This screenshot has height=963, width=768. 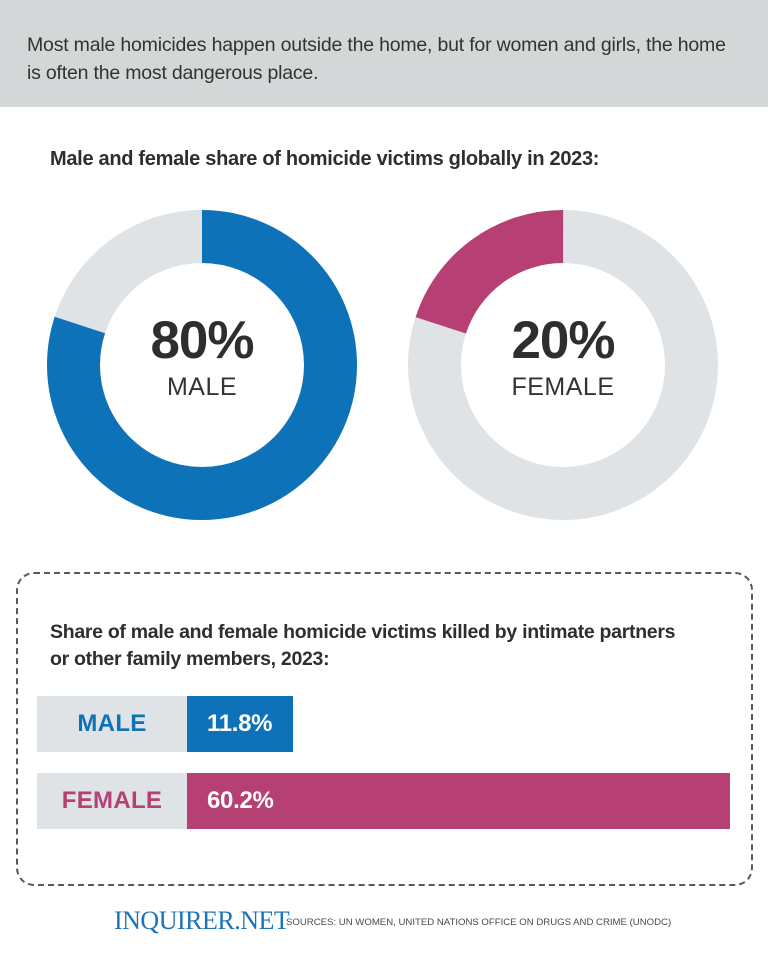 I want to click on bar-row-male: MALE 11.8%, so click(x=165, y=724).